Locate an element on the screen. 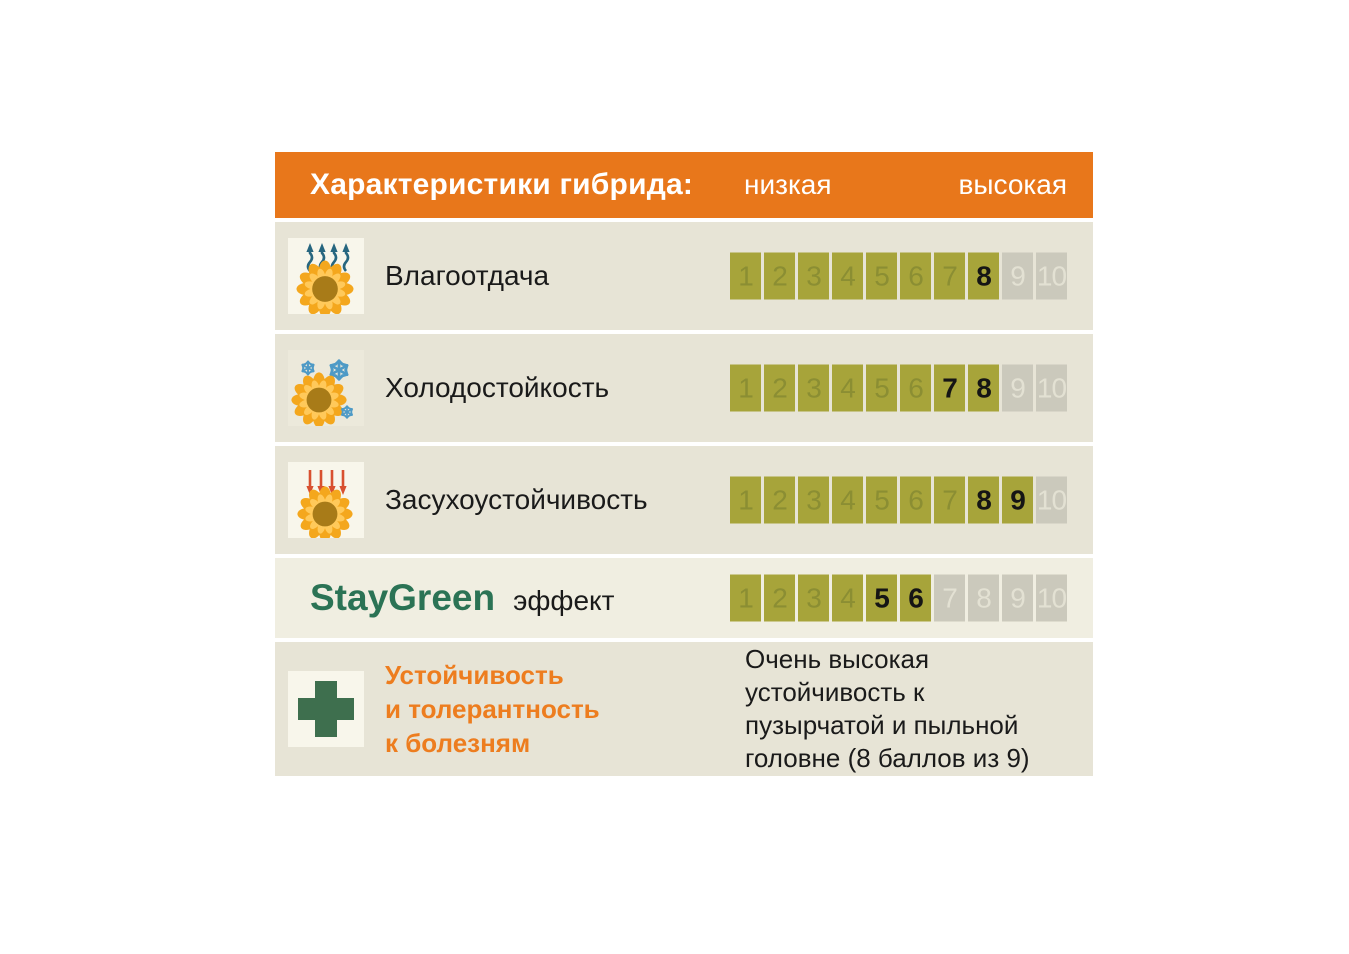 This screenshot has height=954, width=1349. row-staygreen-effect: StayGreen эффект 1 2 3 4 5 6 7 8 9 10 is located at coordinates (684, 598).